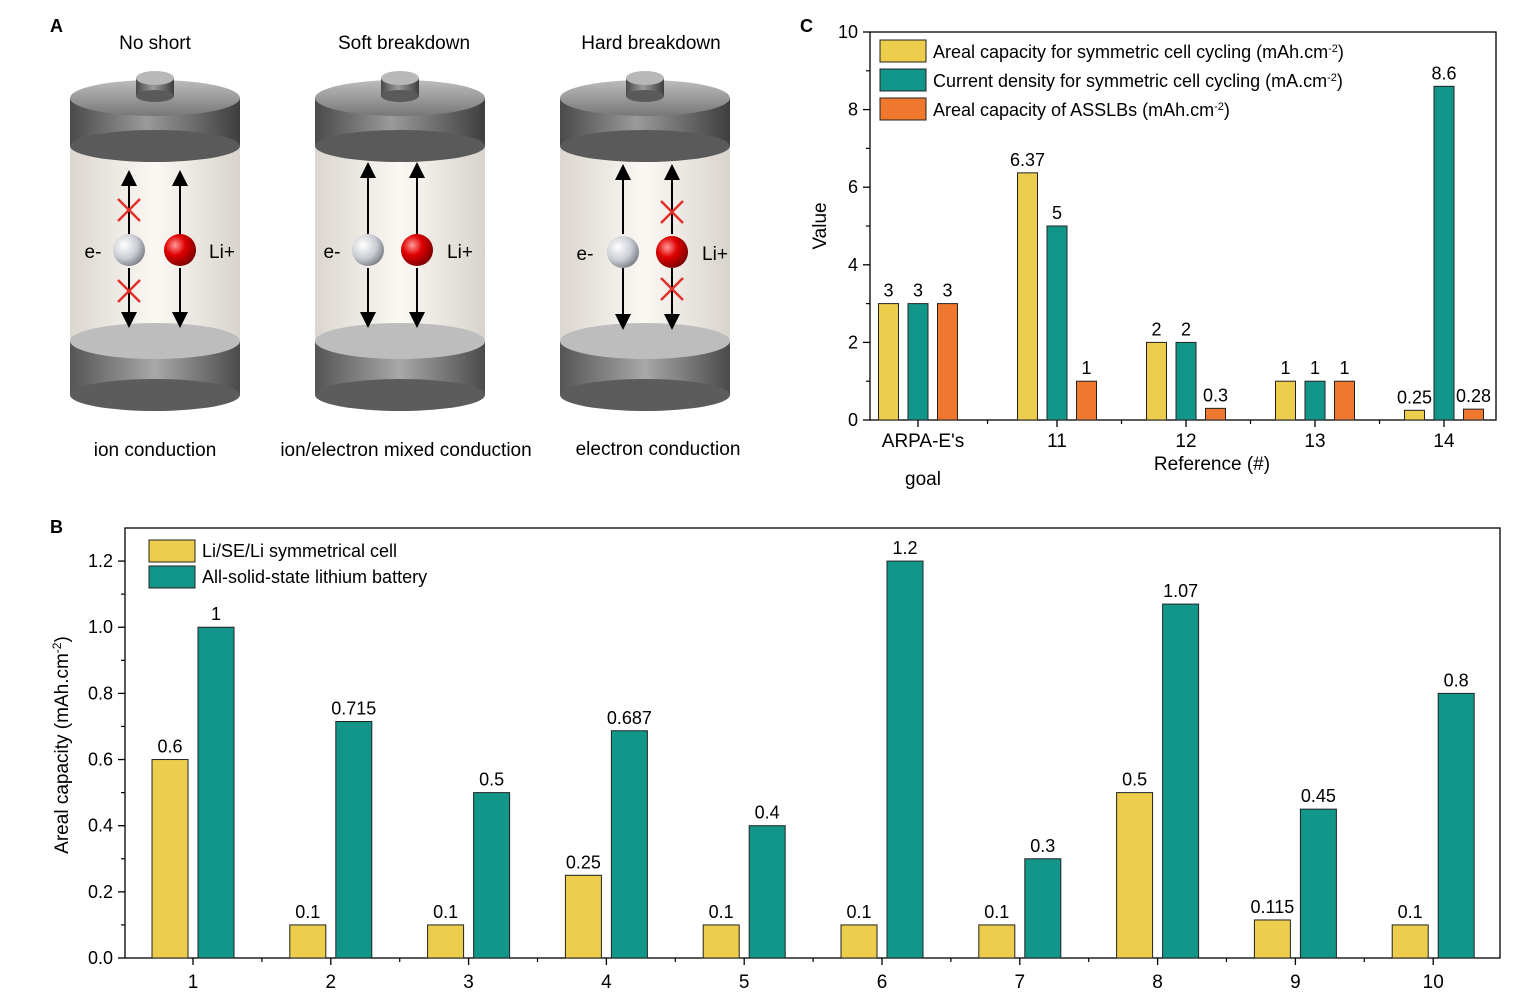 The height and width of the screenshot is (1003, 1534). I want to click on battery-title: Hard breakdown, so click(650, 43).